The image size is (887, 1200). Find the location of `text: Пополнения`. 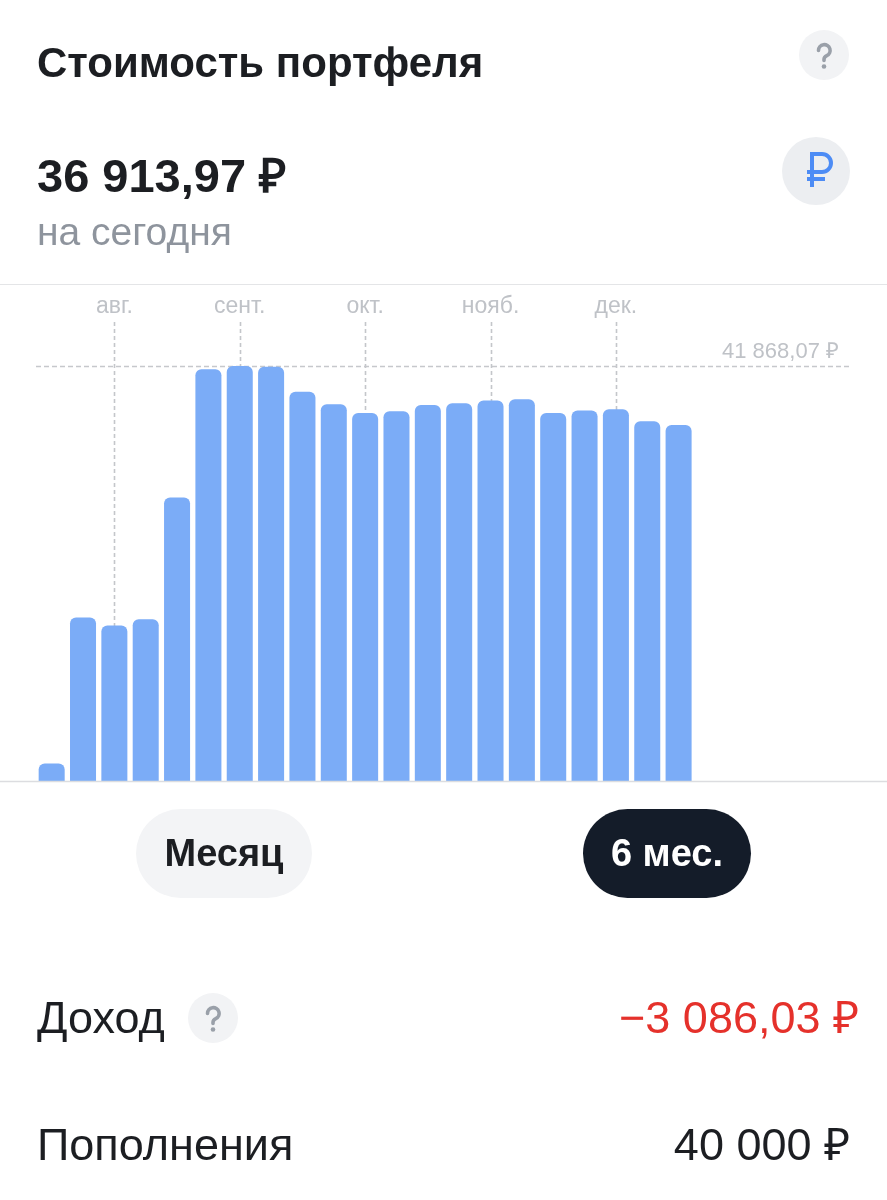

text: Пополнения is located at coordinates (165, 1144).